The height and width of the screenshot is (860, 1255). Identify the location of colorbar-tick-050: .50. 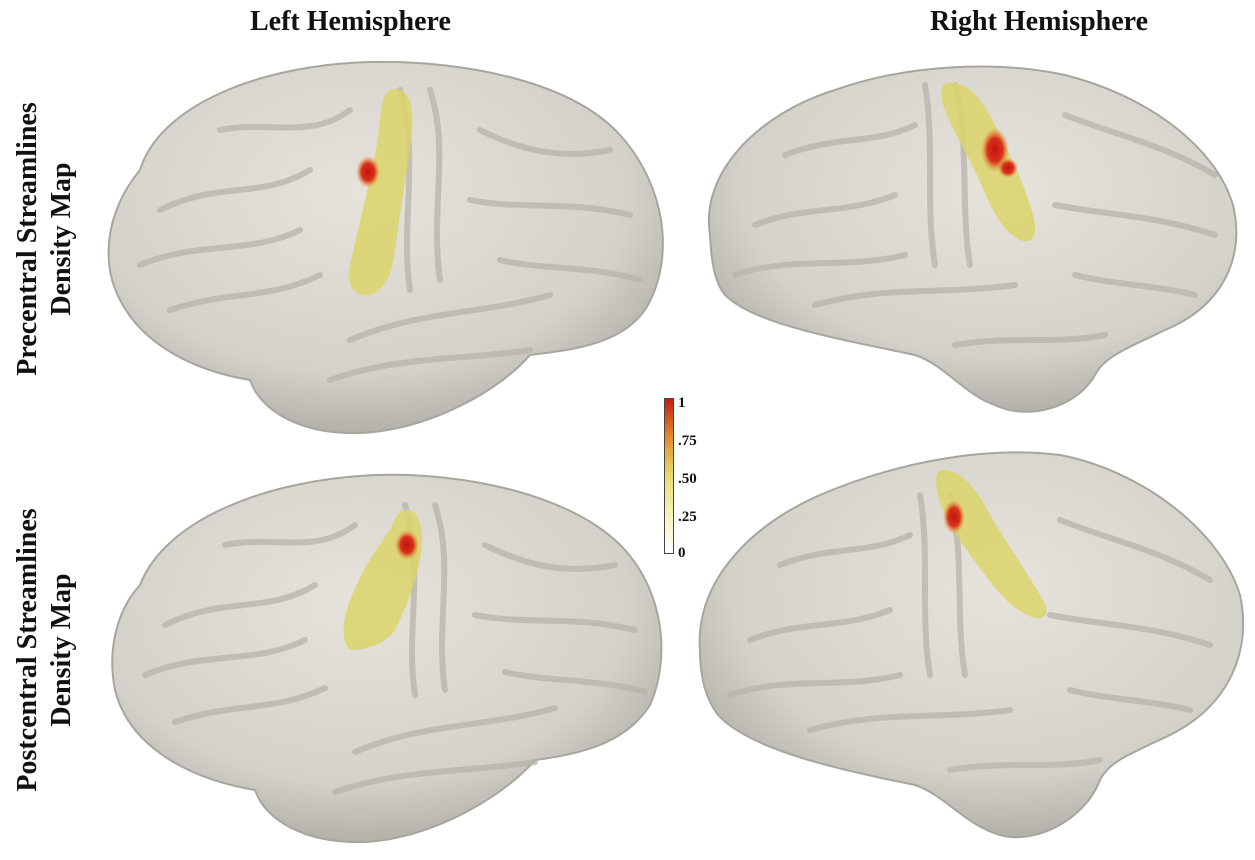
(687, 479).